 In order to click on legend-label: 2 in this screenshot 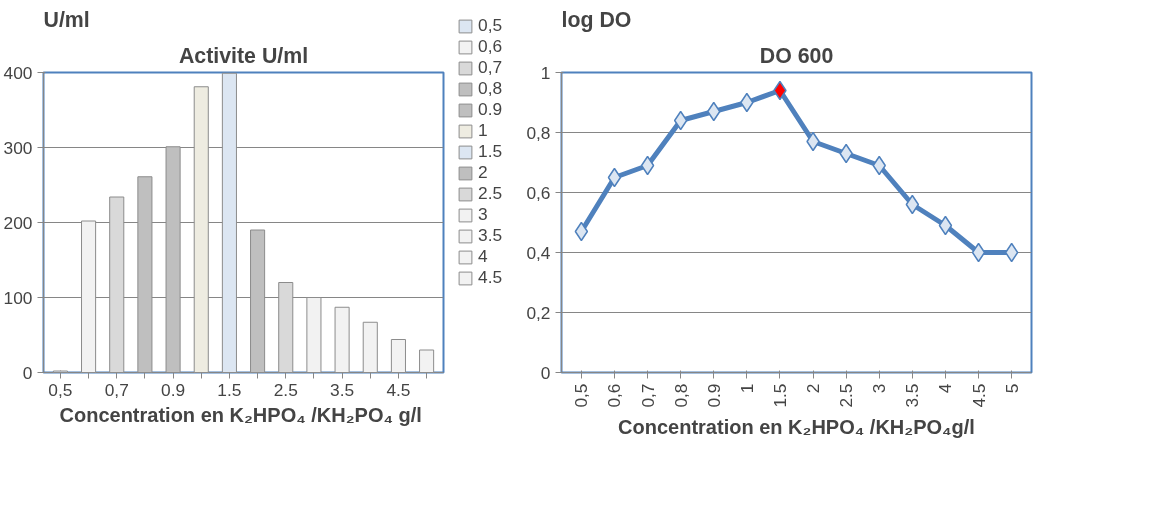, I will do `click(483, 172)`.